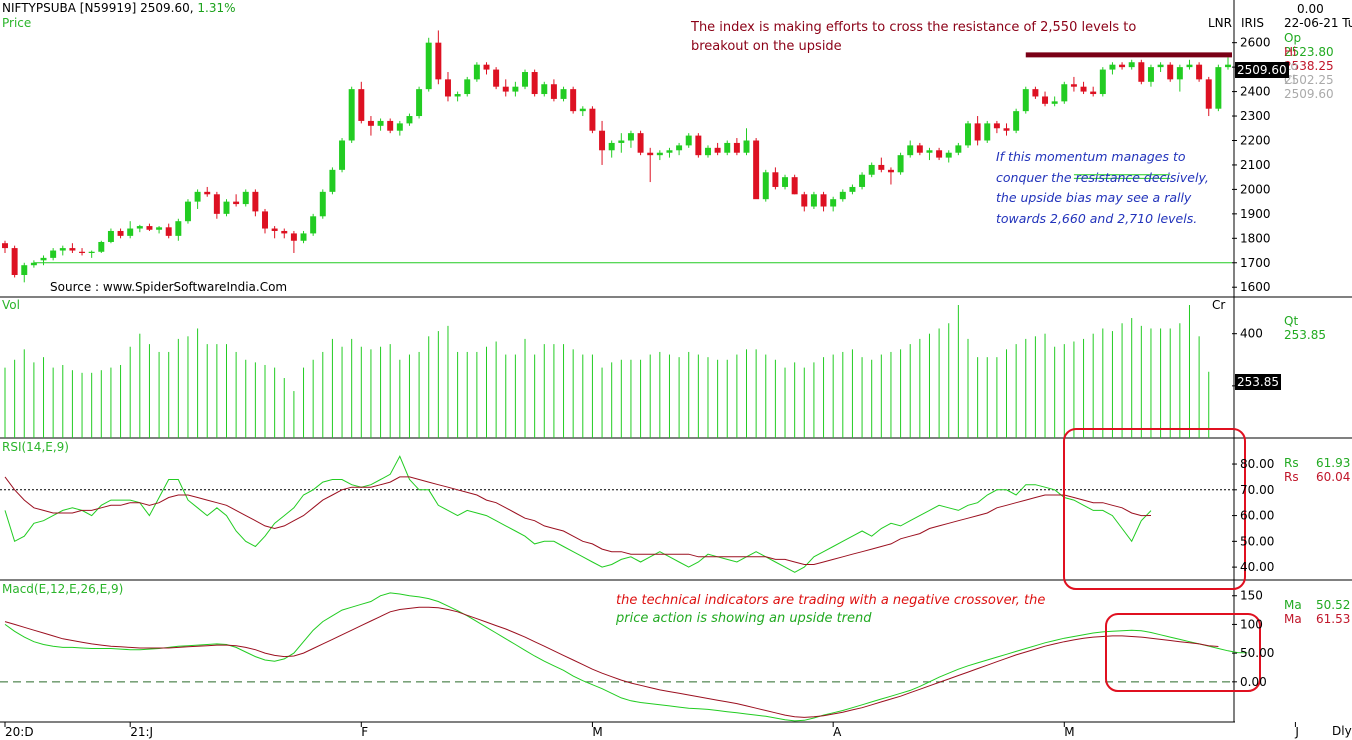 This screenshot has height=740, width=1352. Describe the element at coordinates (1219, 305) in the screenshot. I see `volume-cr-label: Cr` at that location.